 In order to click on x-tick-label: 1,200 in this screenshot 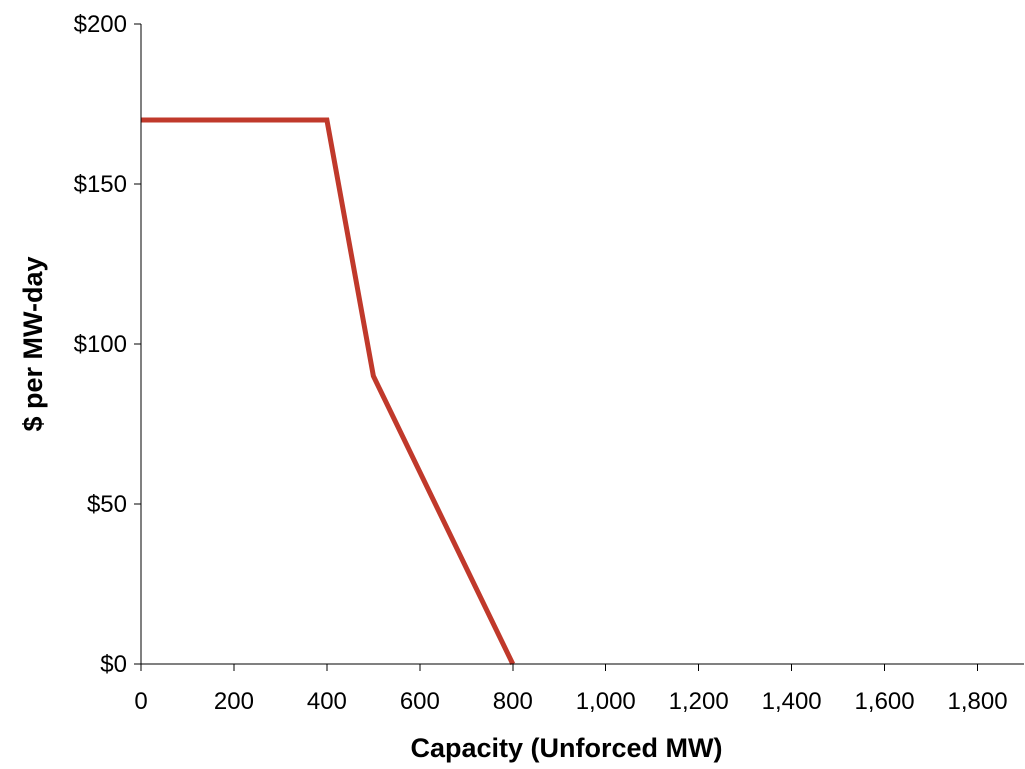, I will do `click(699, 701)`.